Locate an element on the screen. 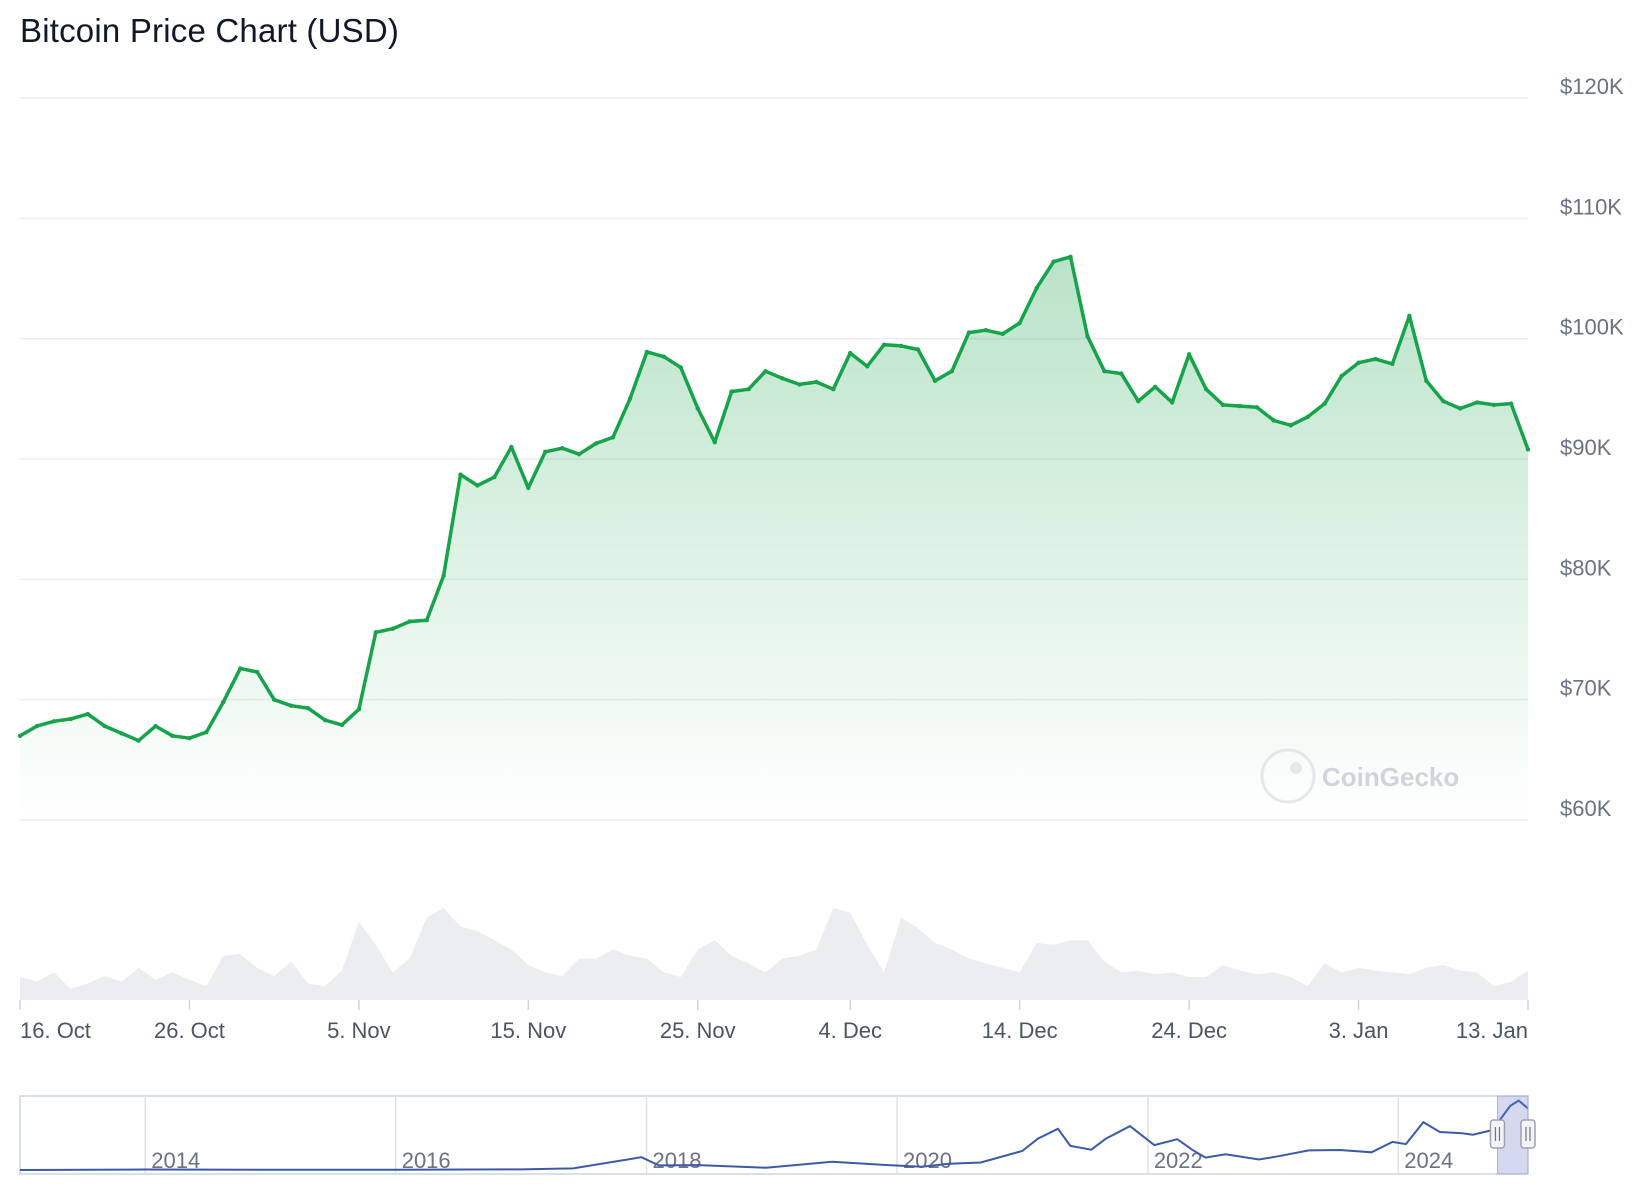 The image size is (1644, 1200). range-navigator: 2014 2016 2018 2020 2022 2024 is located at coordinates (777, 1135).